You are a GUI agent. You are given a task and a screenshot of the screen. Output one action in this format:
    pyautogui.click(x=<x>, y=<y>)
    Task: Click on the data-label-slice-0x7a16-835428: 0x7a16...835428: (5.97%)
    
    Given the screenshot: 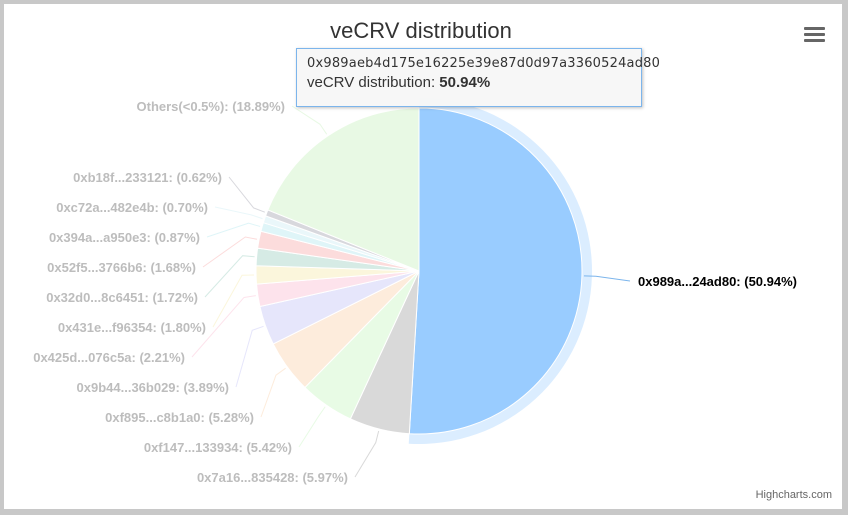 What is the action you would take?
    pyautogui.click(x=272, y=477)
    